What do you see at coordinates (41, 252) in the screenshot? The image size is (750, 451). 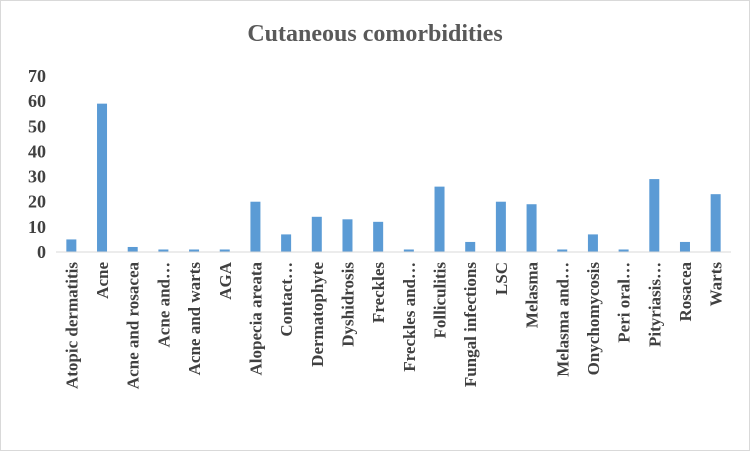 I see `y-tick-label: 0` at bounding box center [41, 252].